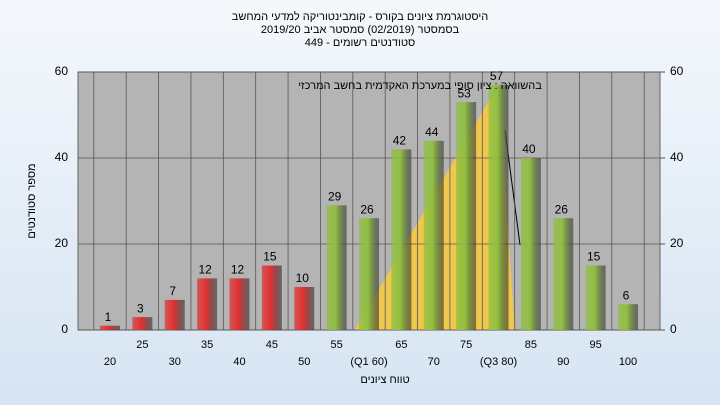  What do you see at coordinates (62, 243) in the screenshot?
I see `y-tick-label: 20` at bounding box center [62, 243].